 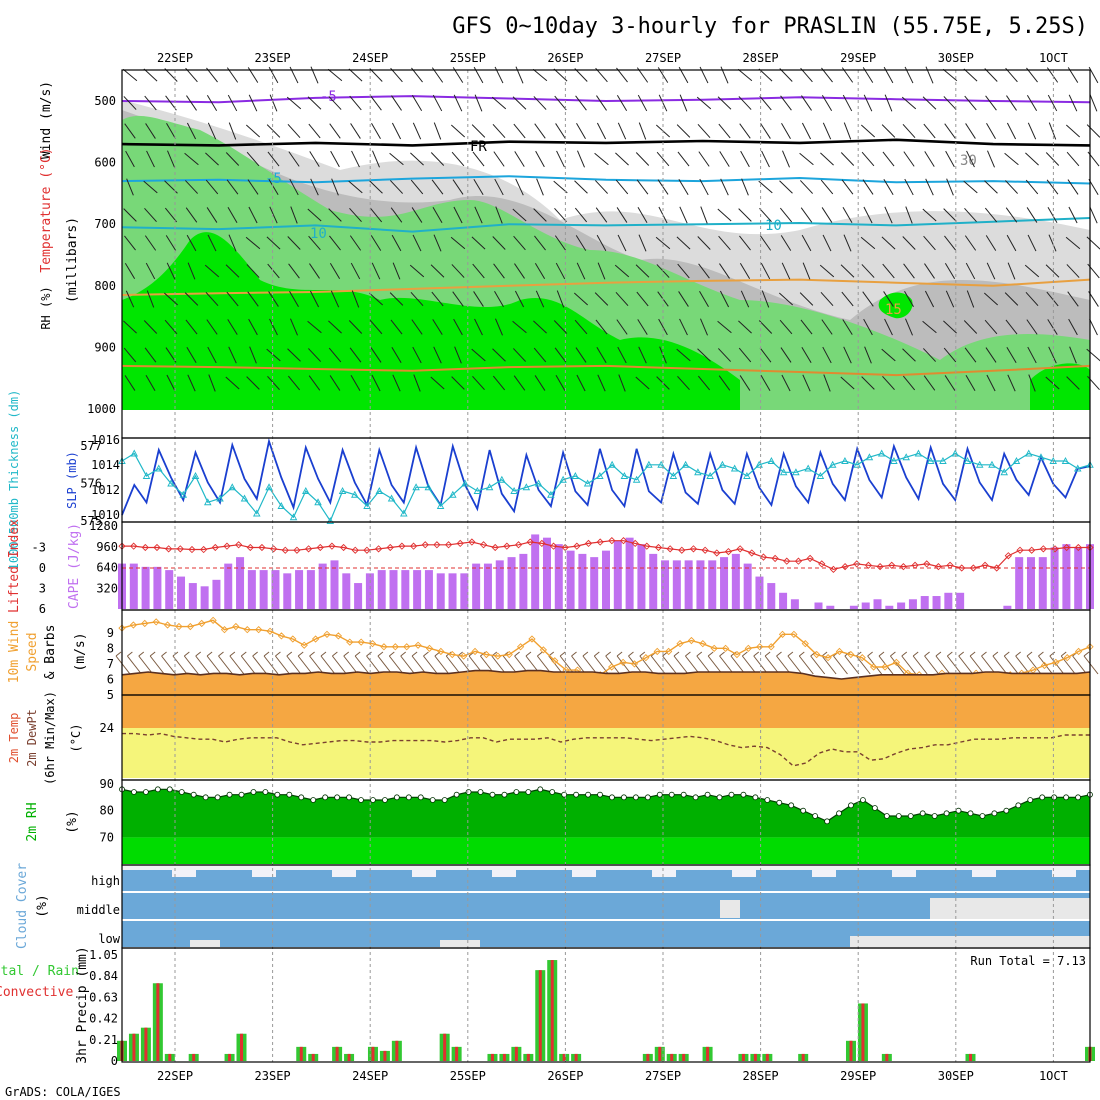 What do you see at coordinates (105, 515) in the screenshot?
I see `slp-tick-label: 1010` at bounding box center [105, 515].